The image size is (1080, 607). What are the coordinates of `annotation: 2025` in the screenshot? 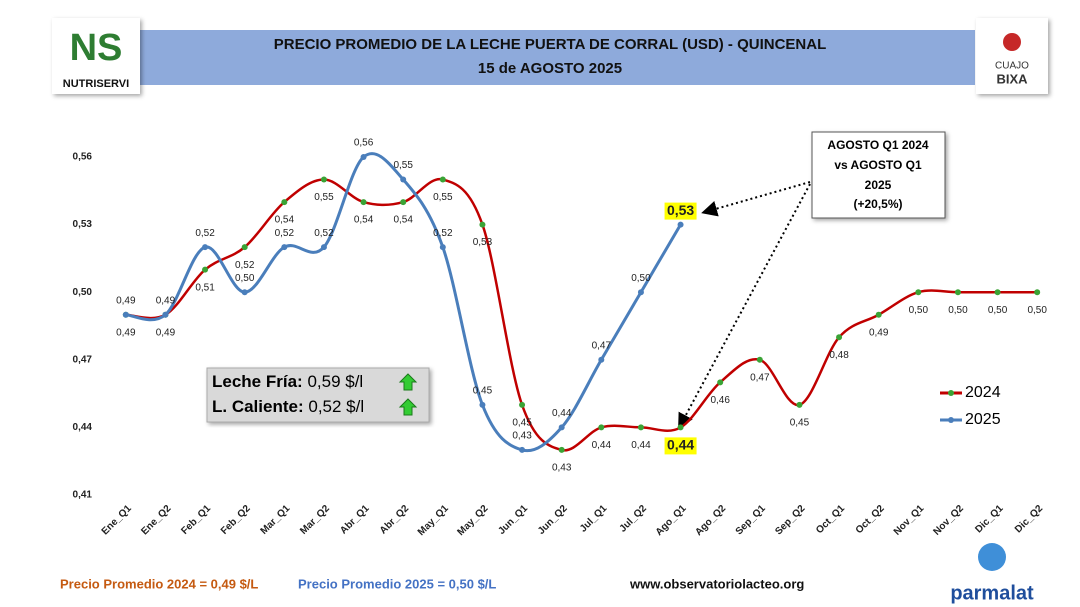 It's located at (878, 185).